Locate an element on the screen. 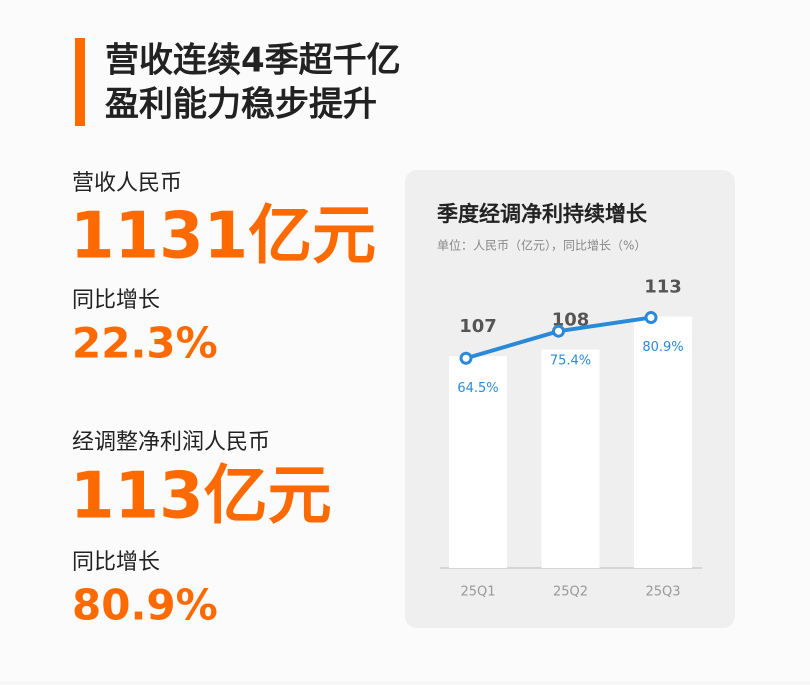 The image size is (810, 685). stat-value: 113亿元 is located at coordinates (201, 497).